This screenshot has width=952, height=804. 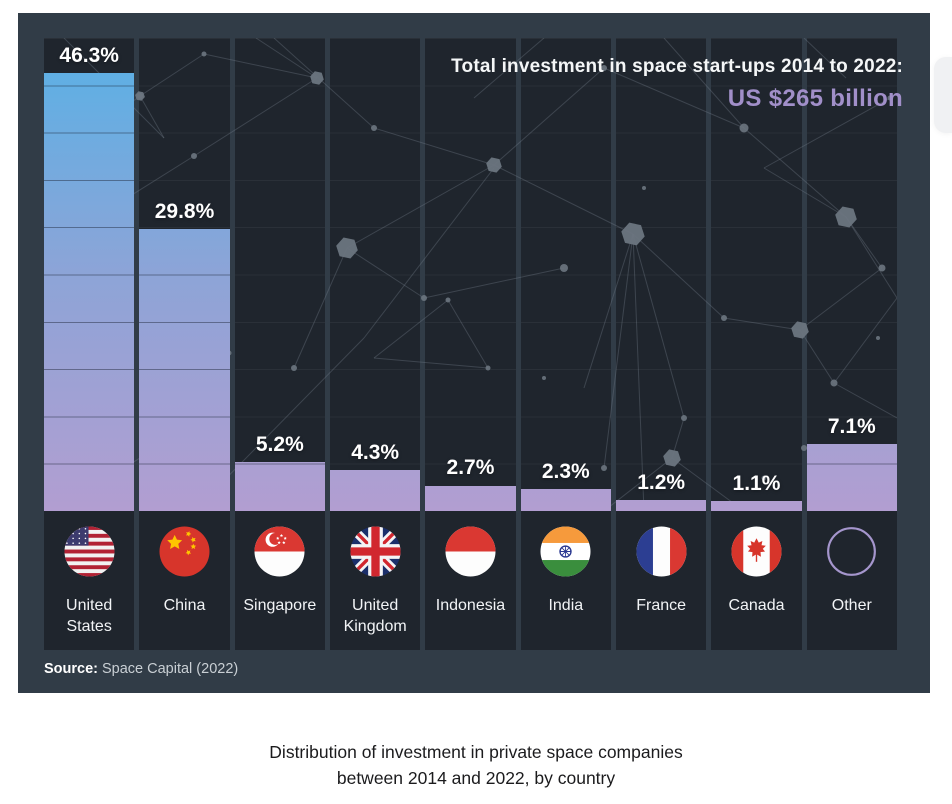 I want to click on china-flag-icon, so click(x=184, y=551).